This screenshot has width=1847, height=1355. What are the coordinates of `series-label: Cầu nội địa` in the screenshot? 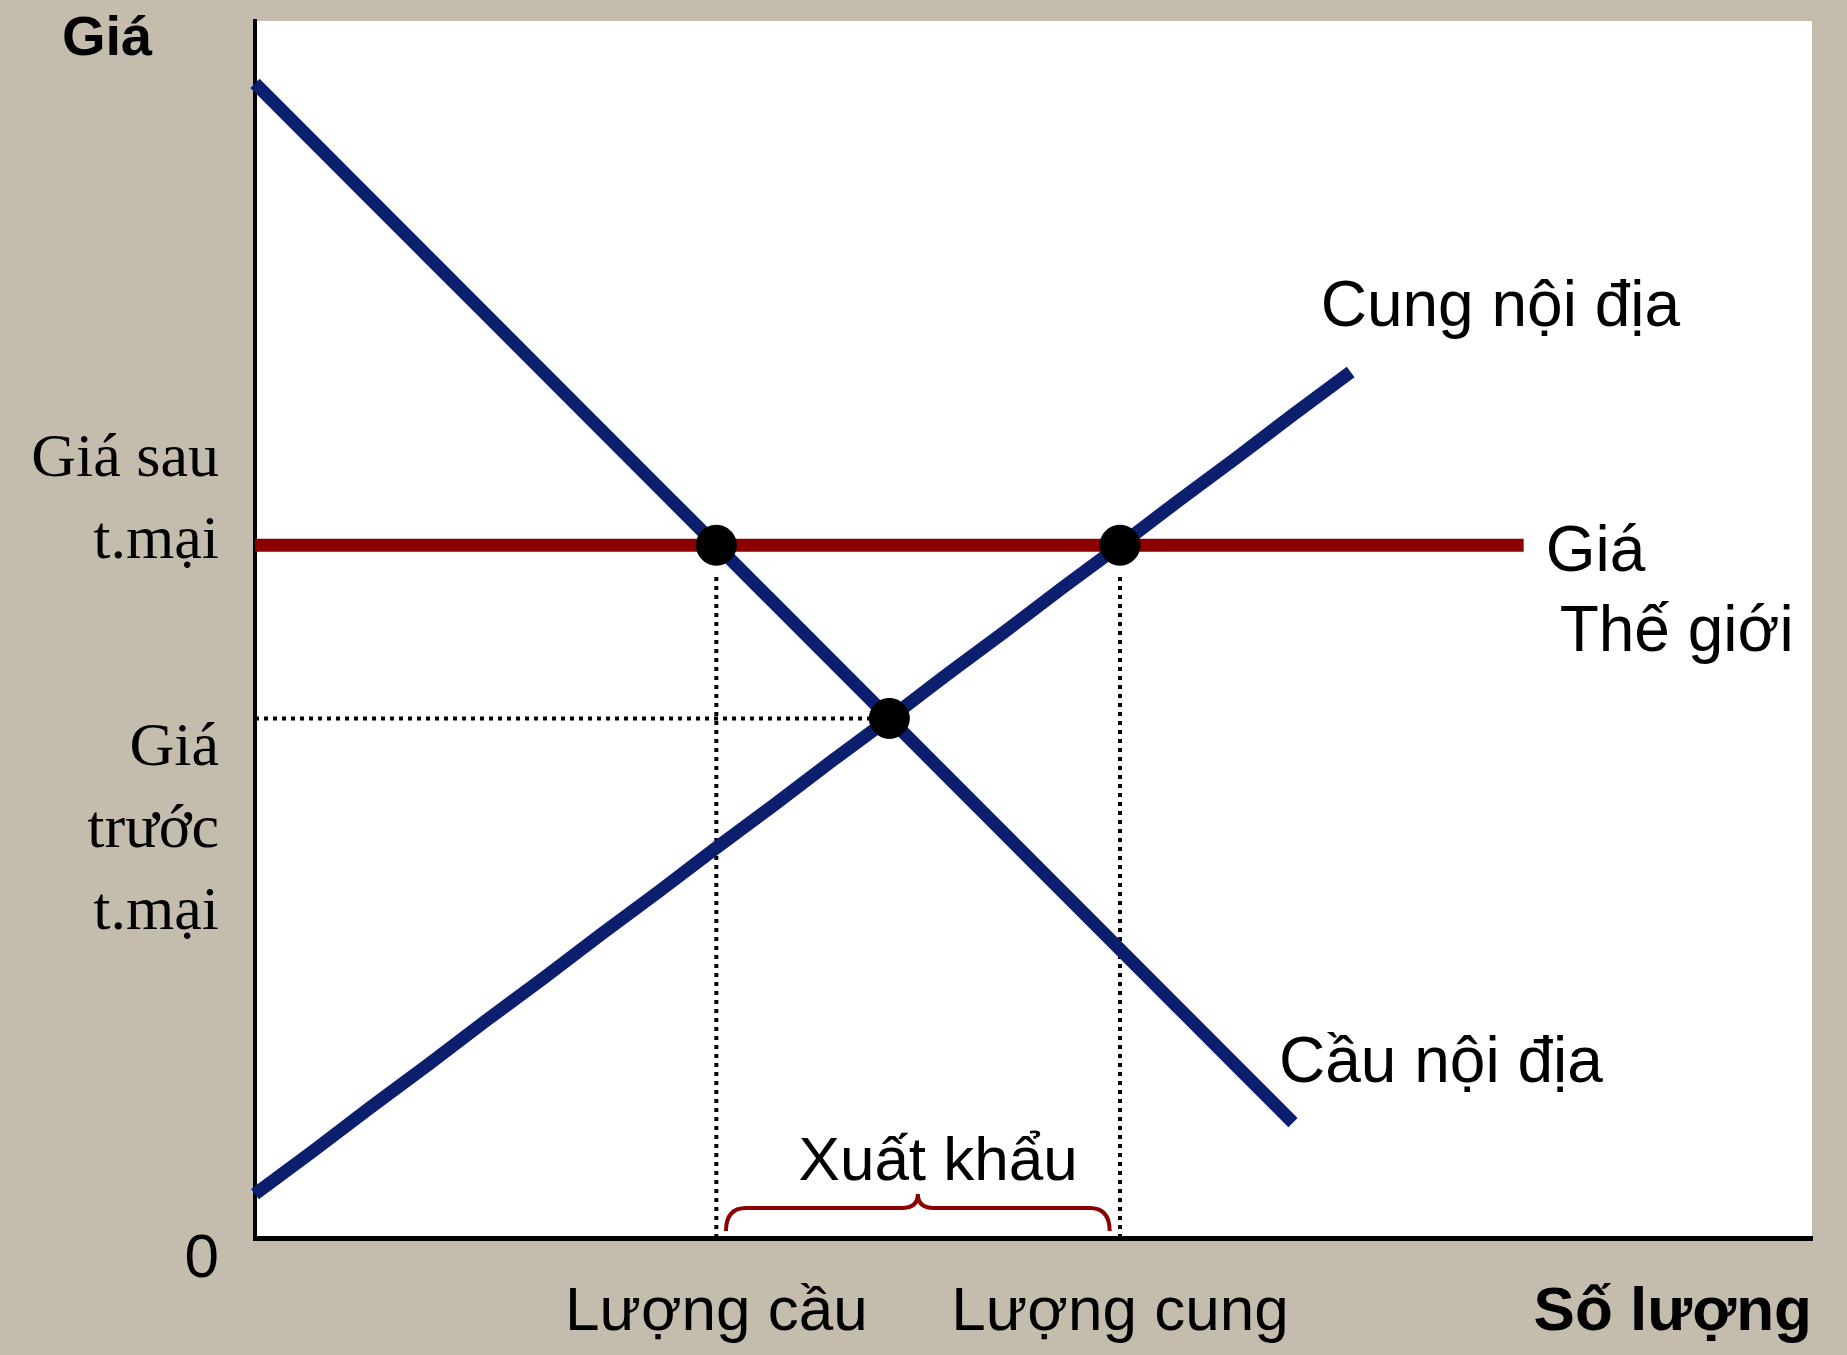 It's located at (1441, 1060).